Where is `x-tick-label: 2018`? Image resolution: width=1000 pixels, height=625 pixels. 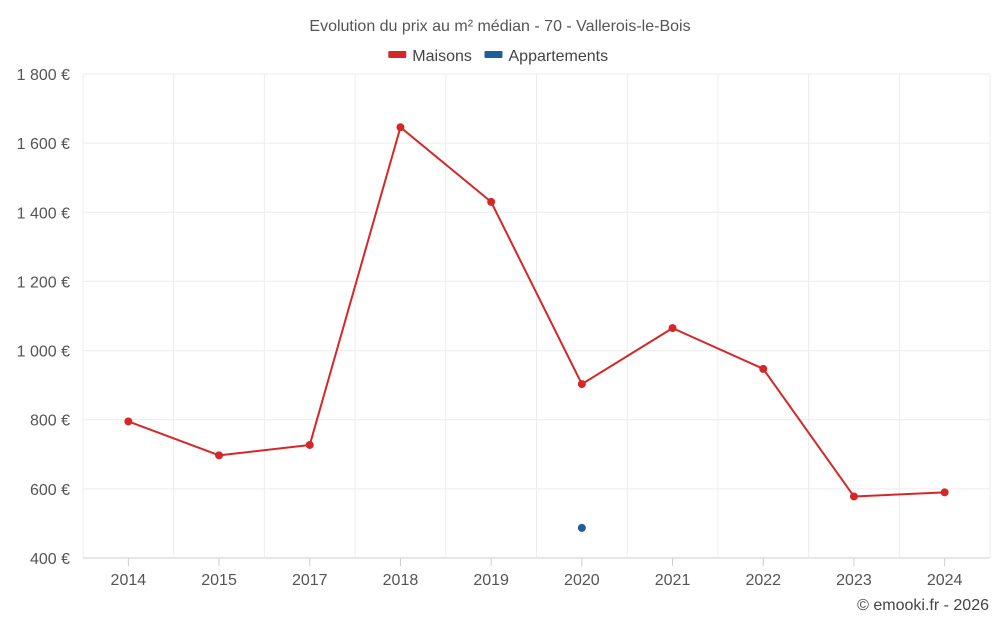
x-tick-label: 2018 is located at coordinates (401, 580).